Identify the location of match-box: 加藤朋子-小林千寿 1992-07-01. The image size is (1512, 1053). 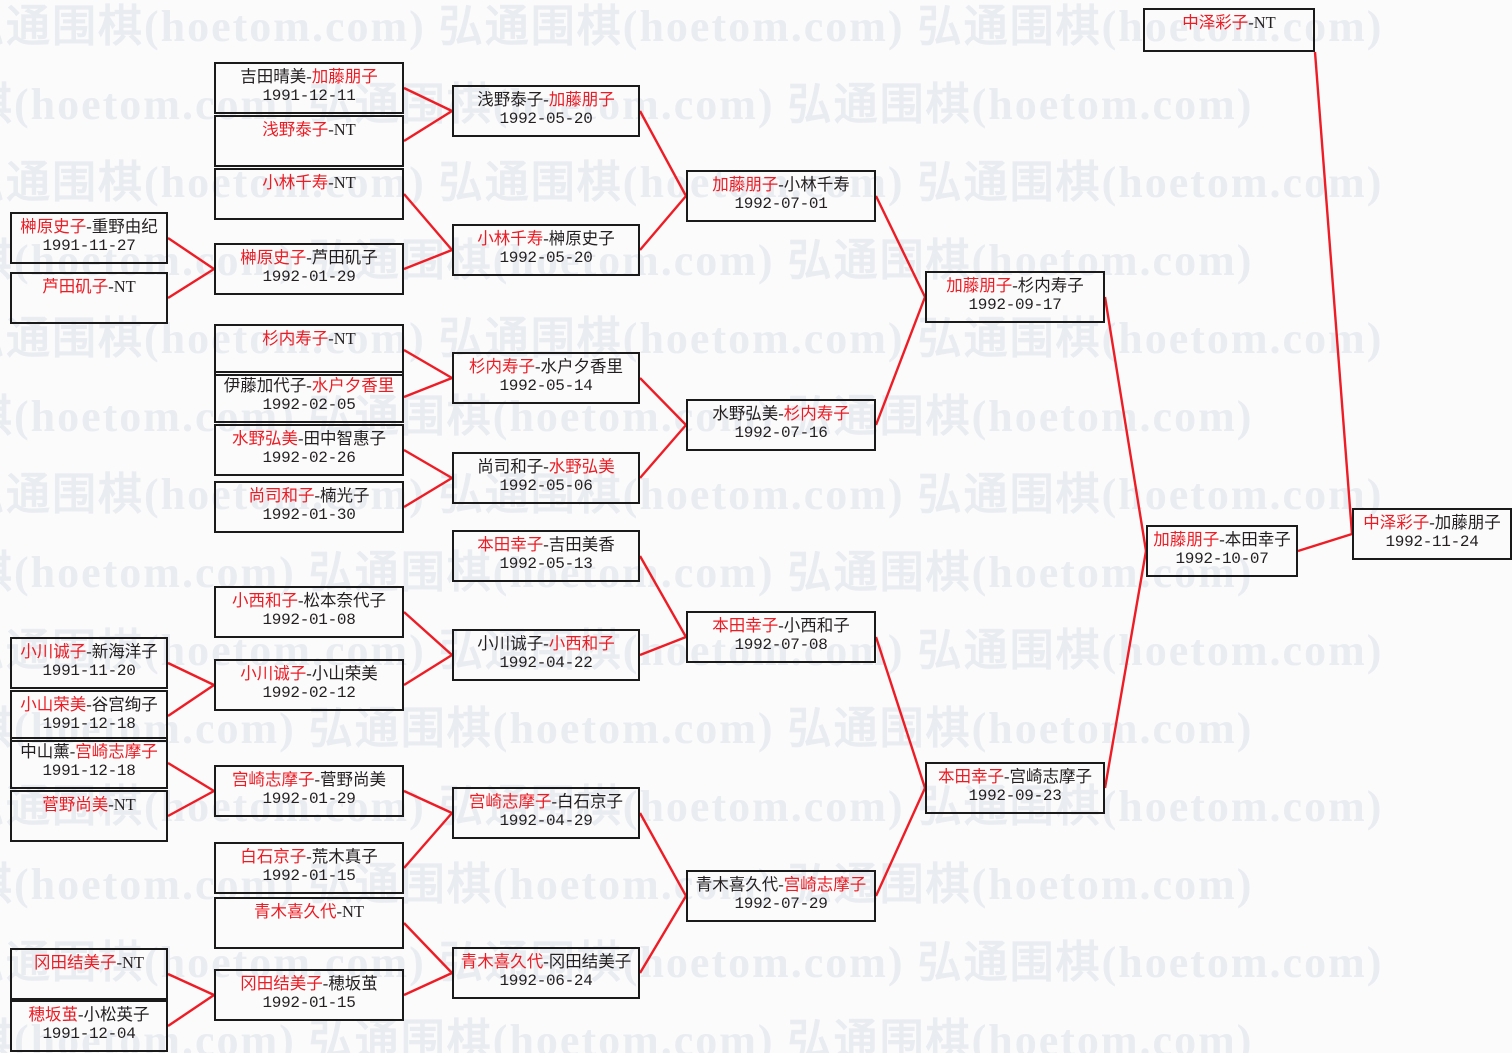
(781, 196).